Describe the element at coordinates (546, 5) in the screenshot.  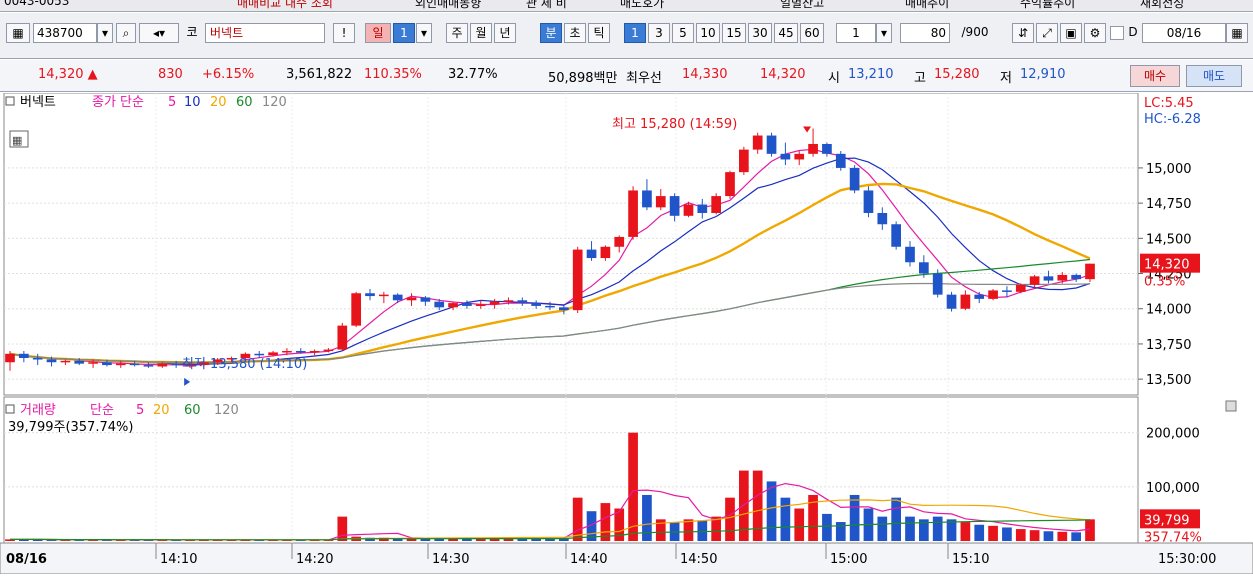
I see `top-strip-field: 관 체 비` at that location.